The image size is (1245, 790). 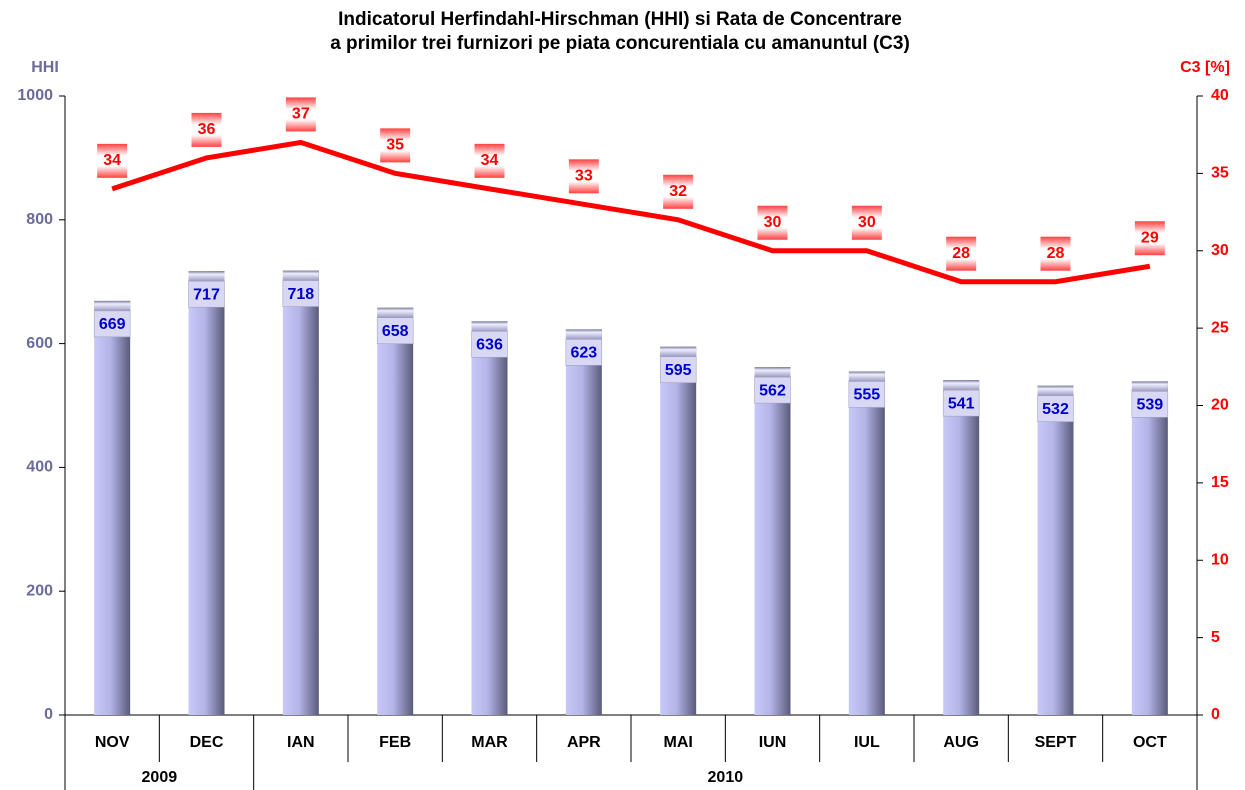 I want to click on x-tick-label: APR, so click(x=584, y=742).